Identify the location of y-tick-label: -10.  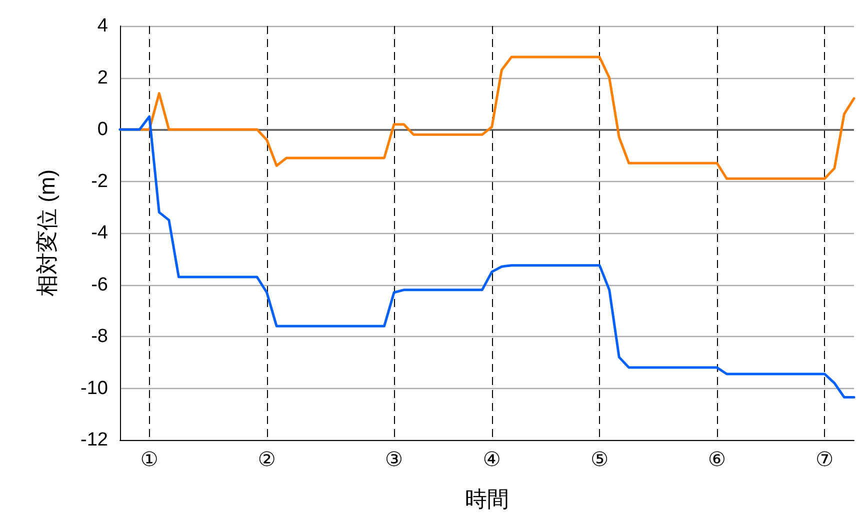
(94, 388).